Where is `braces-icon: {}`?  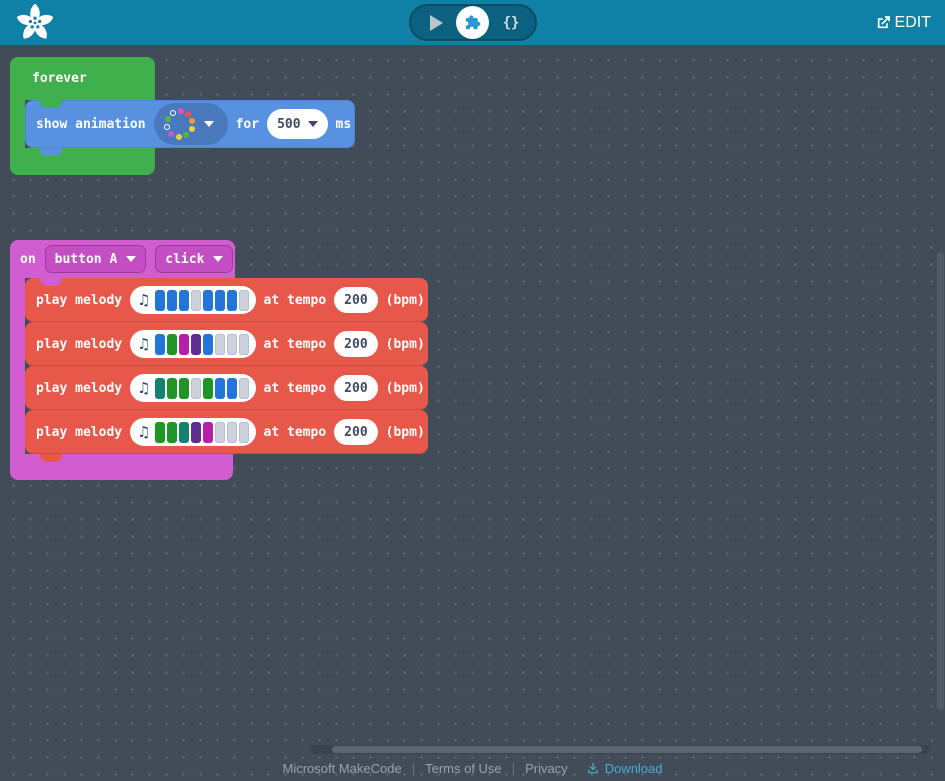 braces-icon: {} is located at coordinates (511, 22).